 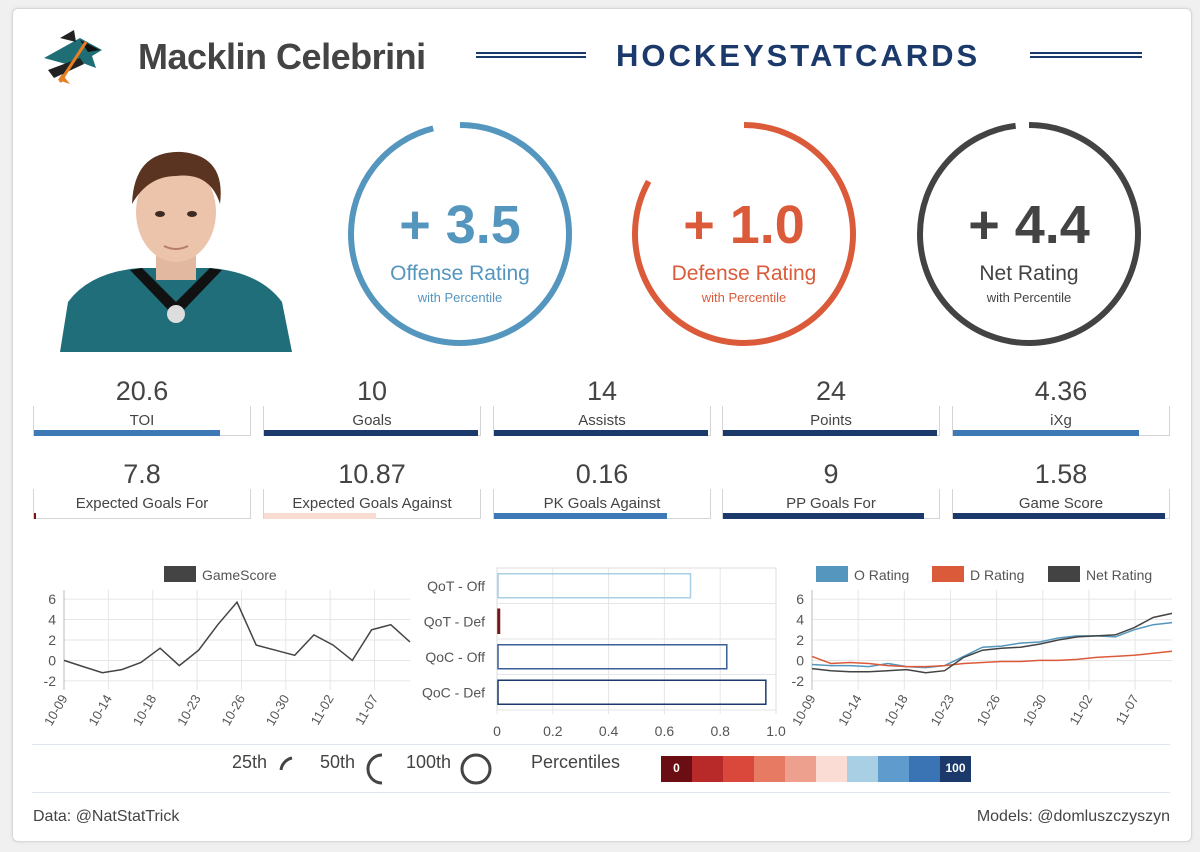 I want to click on stat-value: 4.36, so click(x=1061, y=391).